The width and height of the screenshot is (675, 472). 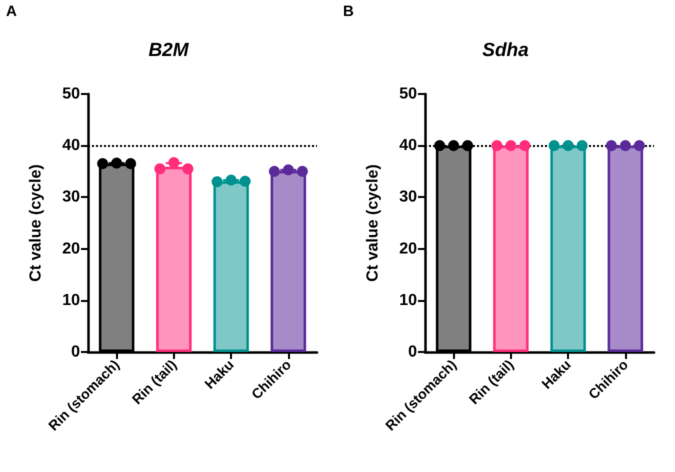 What do you see at coordinates (11, 11) in the screenshot?
I see `text: A` at bounding box center [11, 11].